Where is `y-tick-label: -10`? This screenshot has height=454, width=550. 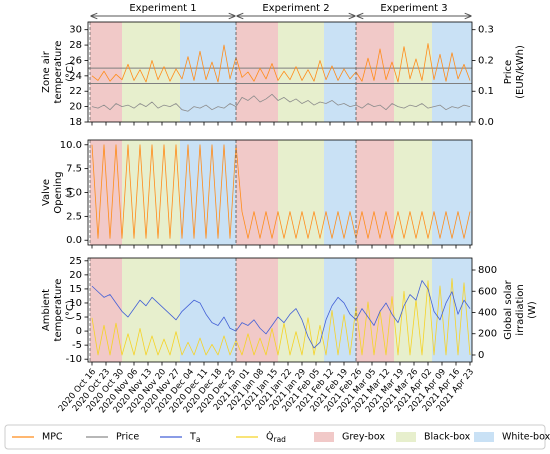
y-tick-label: -10 is located at coordinates (74, 359).